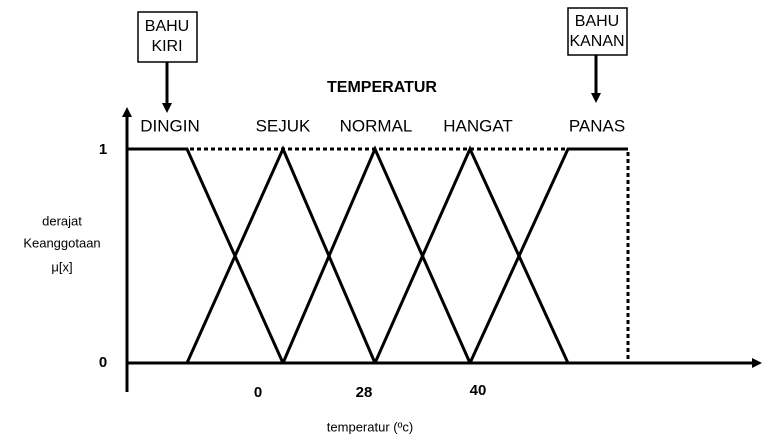 The width and height of the screenshot is (767, 437). Describe the element at coordinates (166, 46) in the screenshot. I see `callout-text: KIRI` at that location.